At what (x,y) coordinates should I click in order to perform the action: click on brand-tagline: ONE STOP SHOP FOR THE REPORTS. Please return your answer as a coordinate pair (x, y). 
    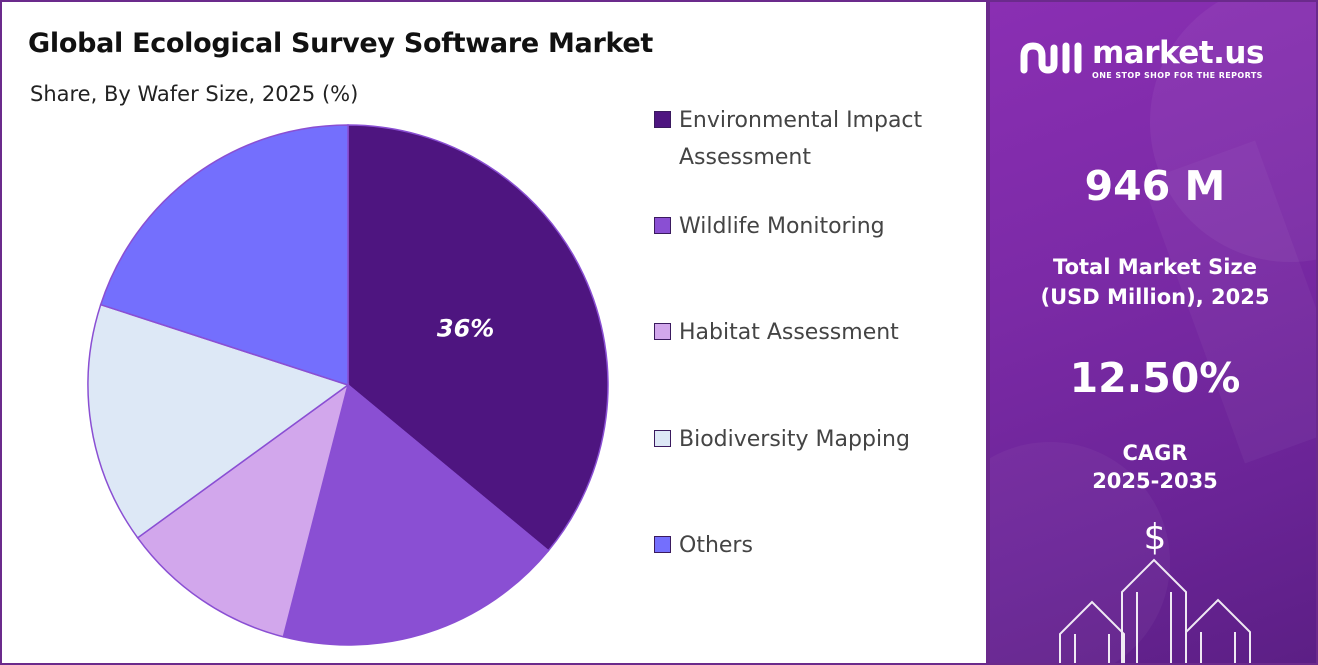
    Looking at the image, I should click on (1177, 75).